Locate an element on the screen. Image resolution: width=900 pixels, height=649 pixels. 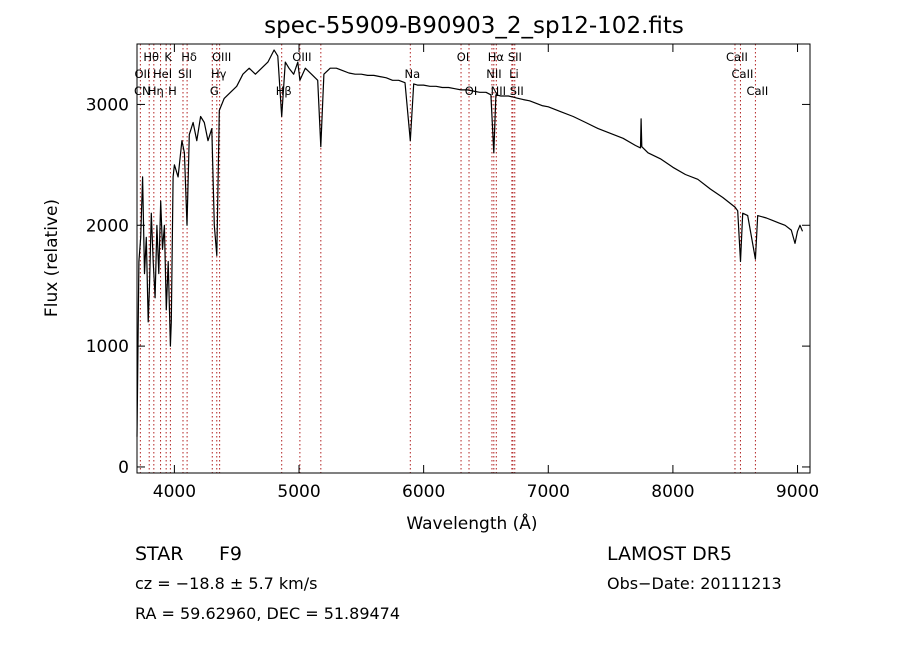
x-tick-label-3: 7000 is located at coordinates (548, 492).